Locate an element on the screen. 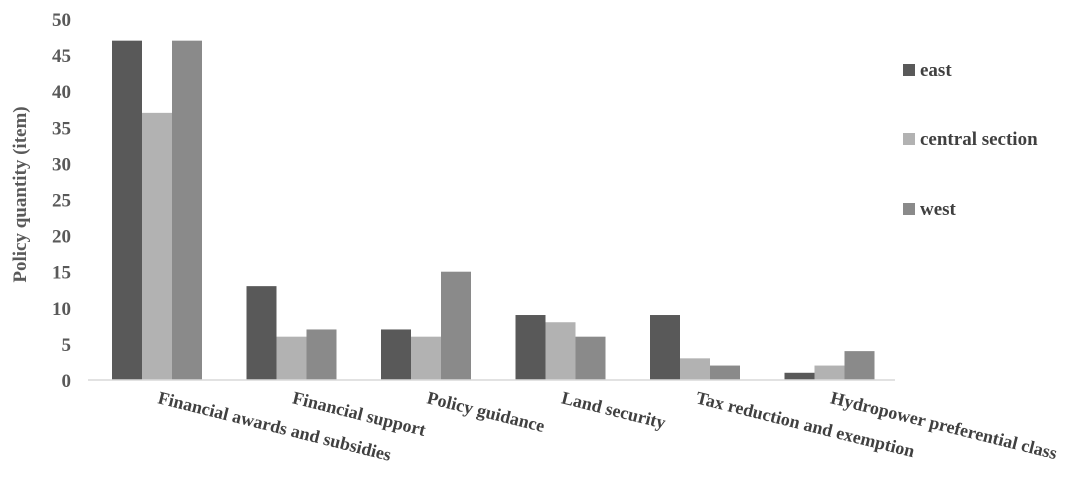 This screenshot has height=478, width=1076. legend-swatch-east is located at coordinates (909, 70).